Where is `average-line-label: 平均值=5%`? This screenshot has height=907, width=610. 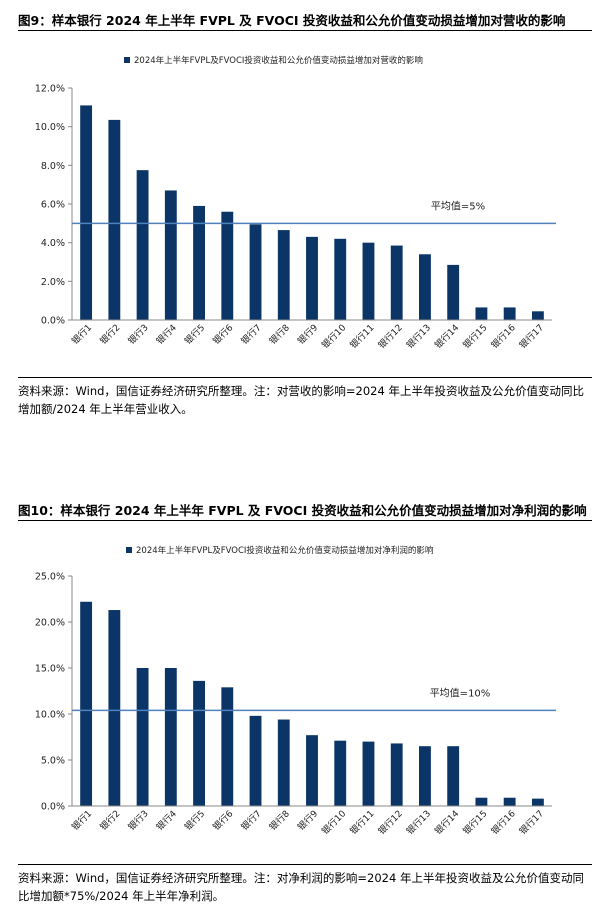
average-line-label: 平均值=5% is located at coordinates (458, 205).